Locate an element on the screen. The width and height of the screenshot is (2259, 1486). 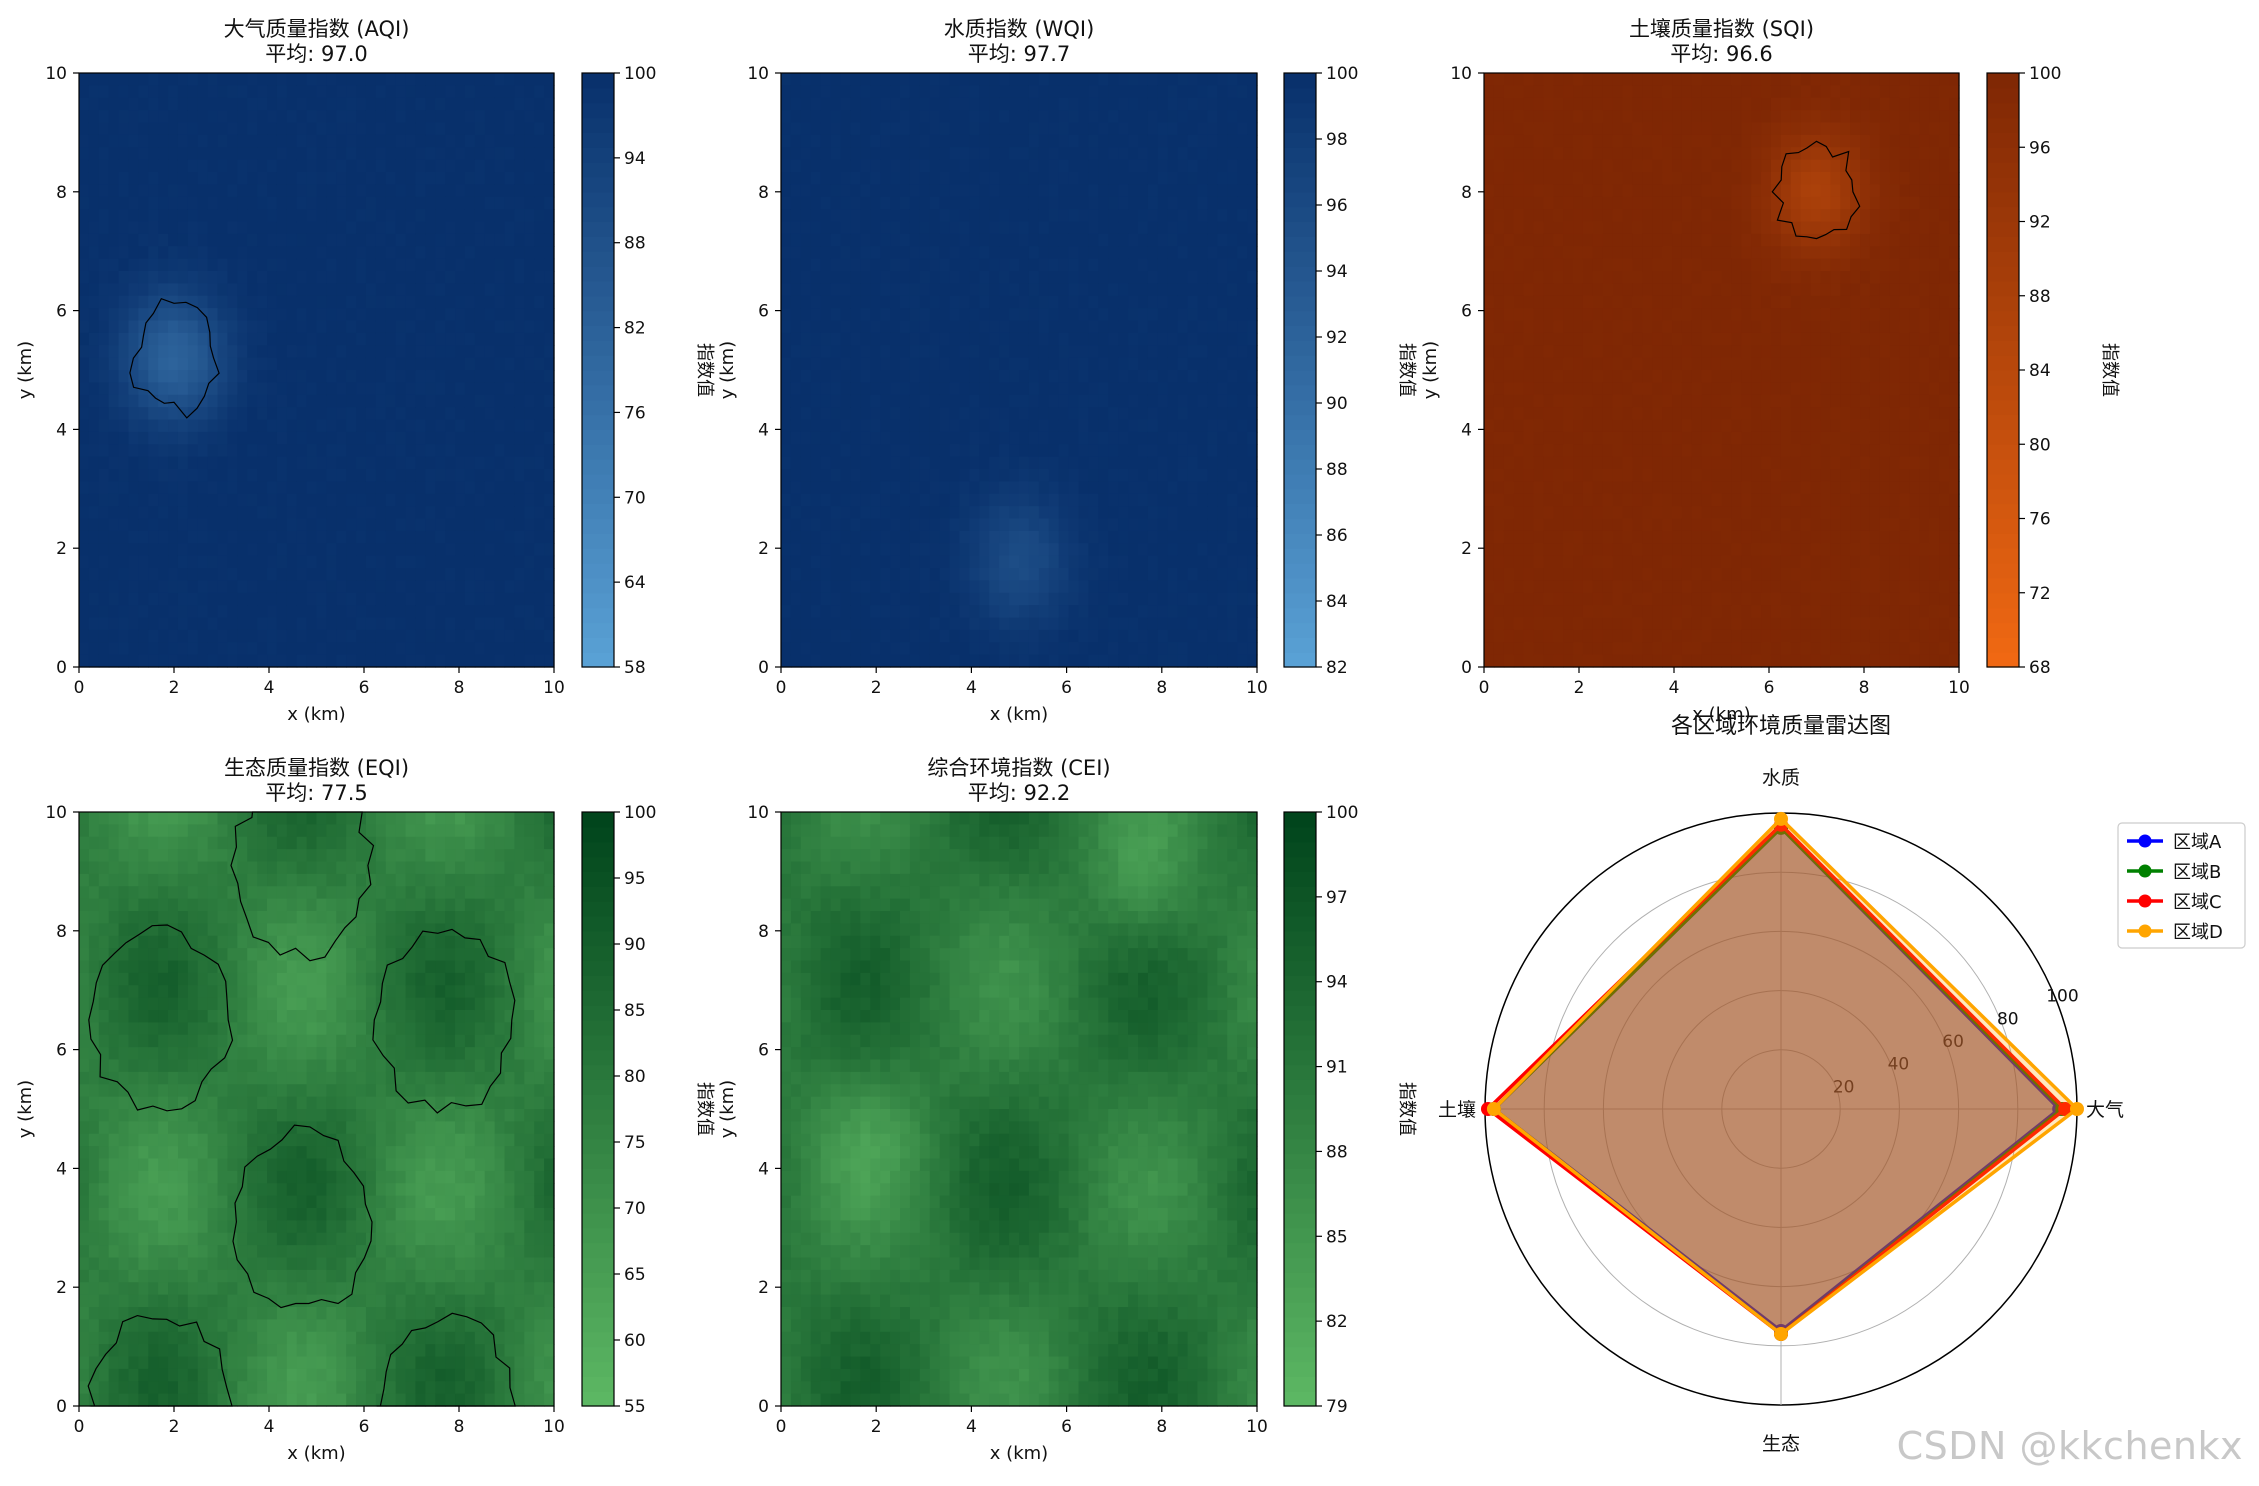
x-tick-label: 10 is located at coordinates (554, 688).